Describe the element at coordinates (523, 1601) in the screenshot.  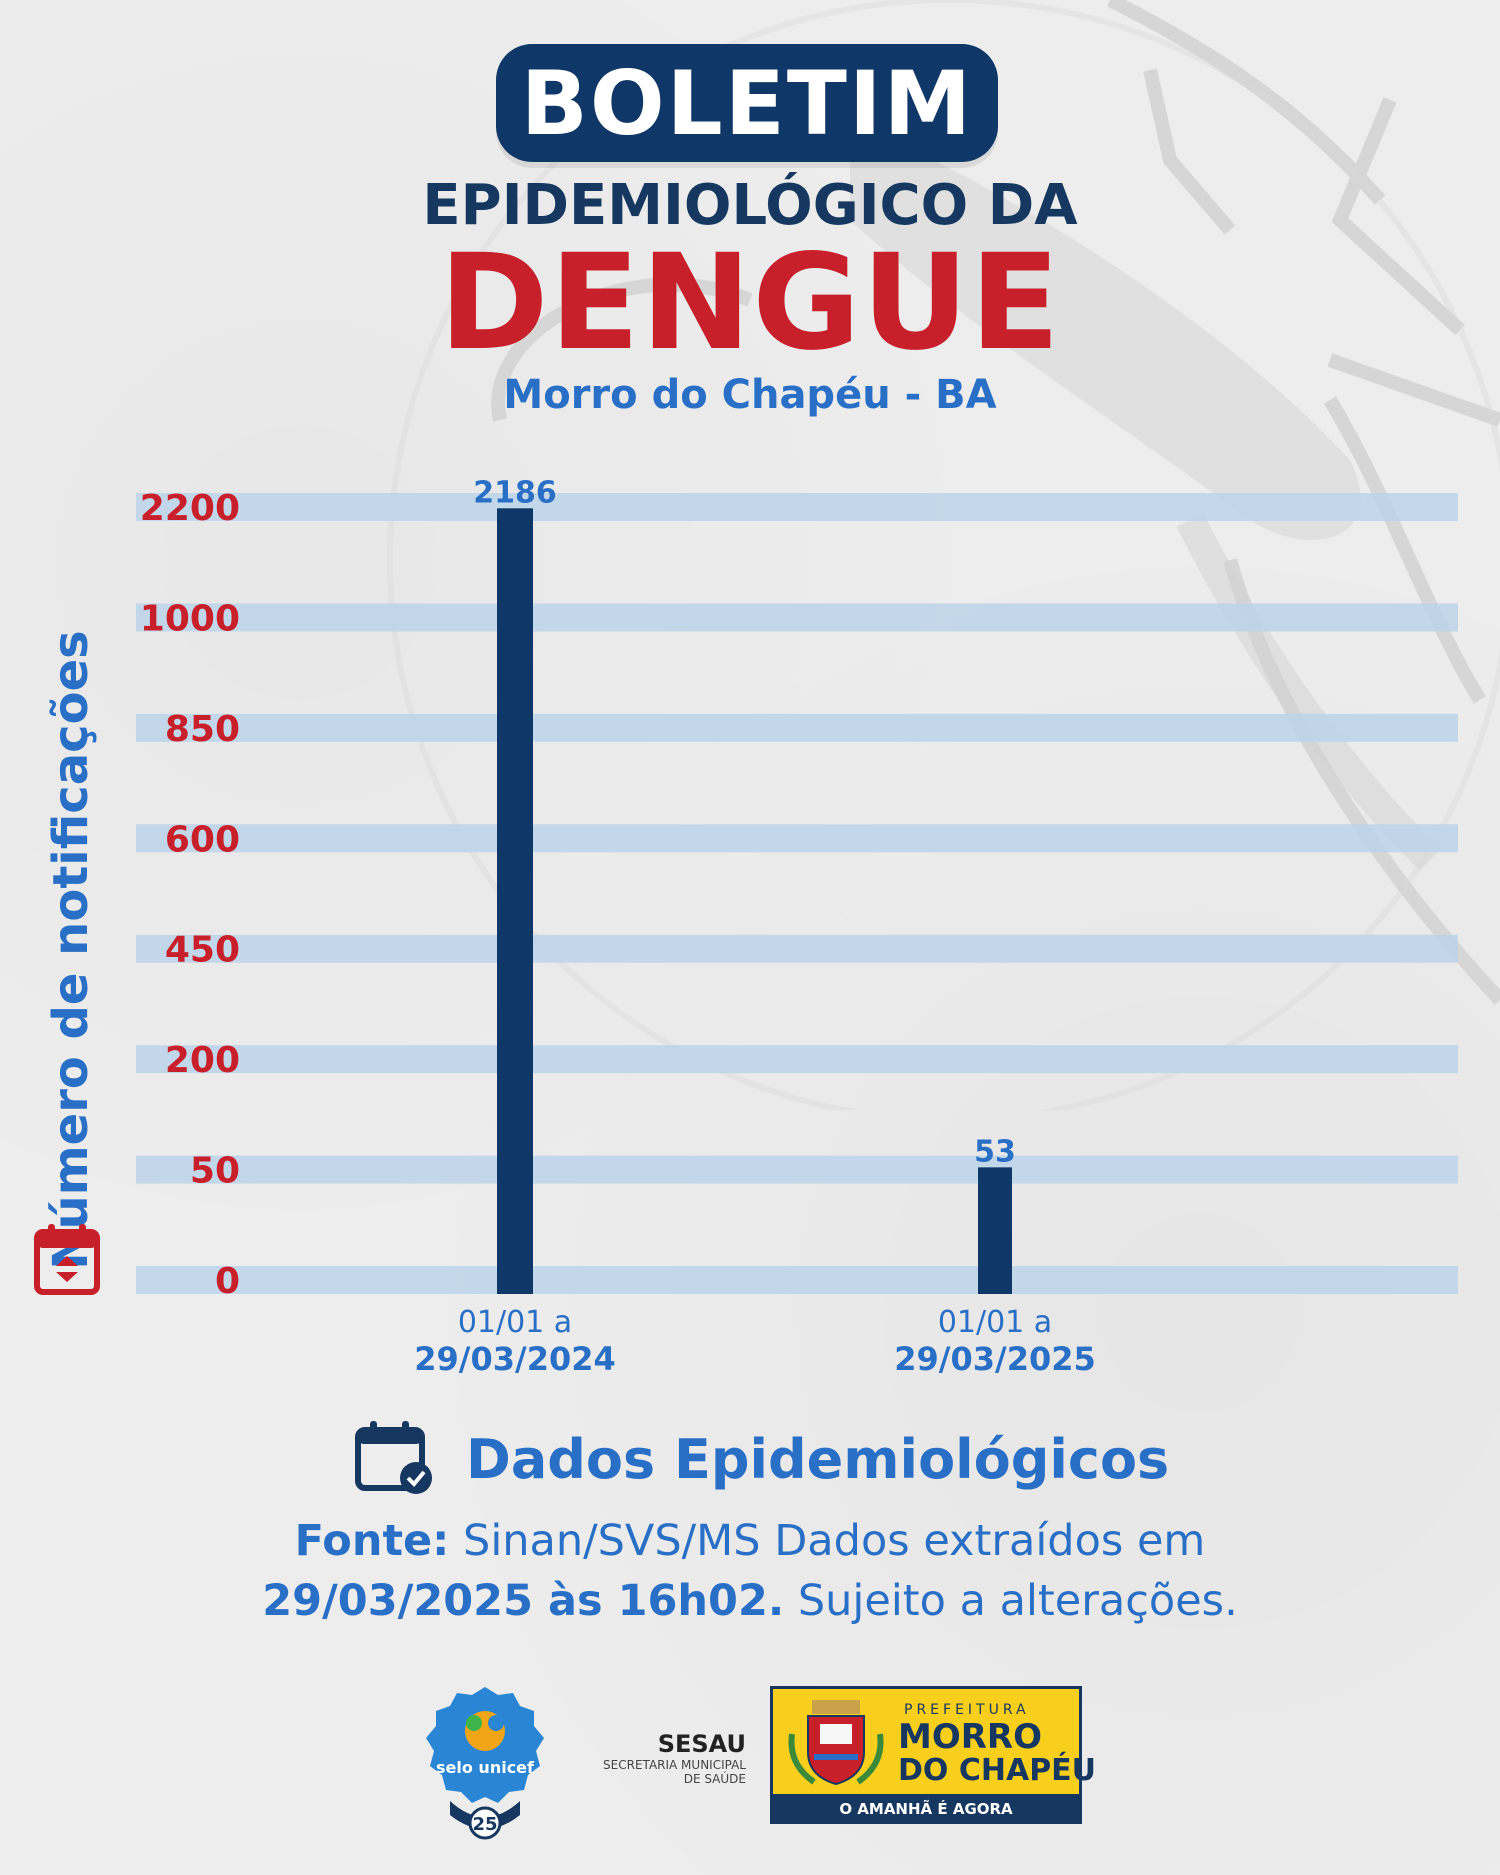
I see `extraction-date: 29/03/2025 às 16h02.` at that location.